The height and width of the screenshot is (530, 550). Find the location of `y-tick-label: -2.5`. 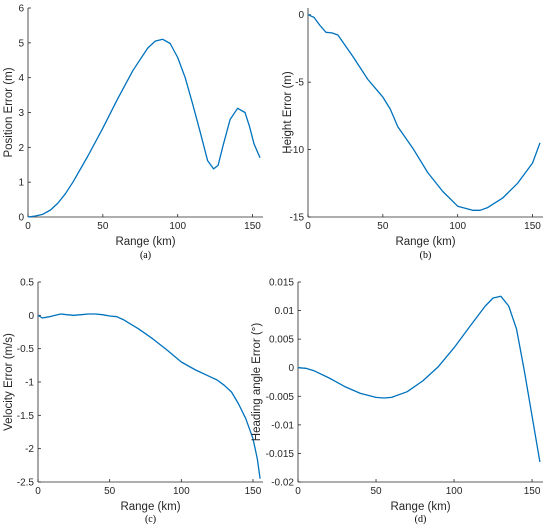

y-tick-label: -2.5 is located at coordinates (26, 483).